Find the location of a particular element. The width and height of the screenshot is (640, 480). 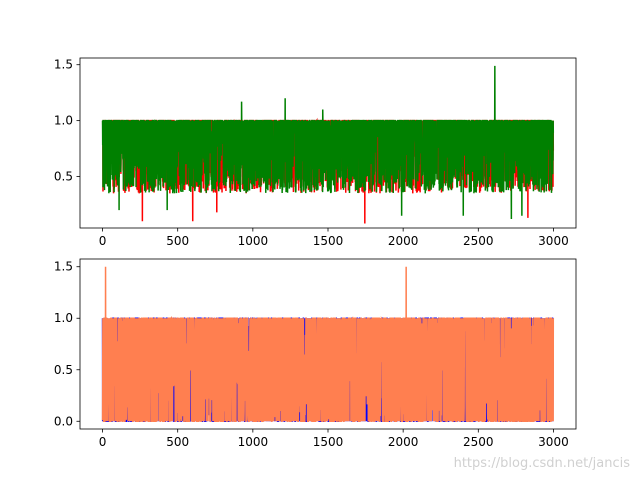

bottom-y-tick-label: 0.5 is located at coordinates (63, 370).